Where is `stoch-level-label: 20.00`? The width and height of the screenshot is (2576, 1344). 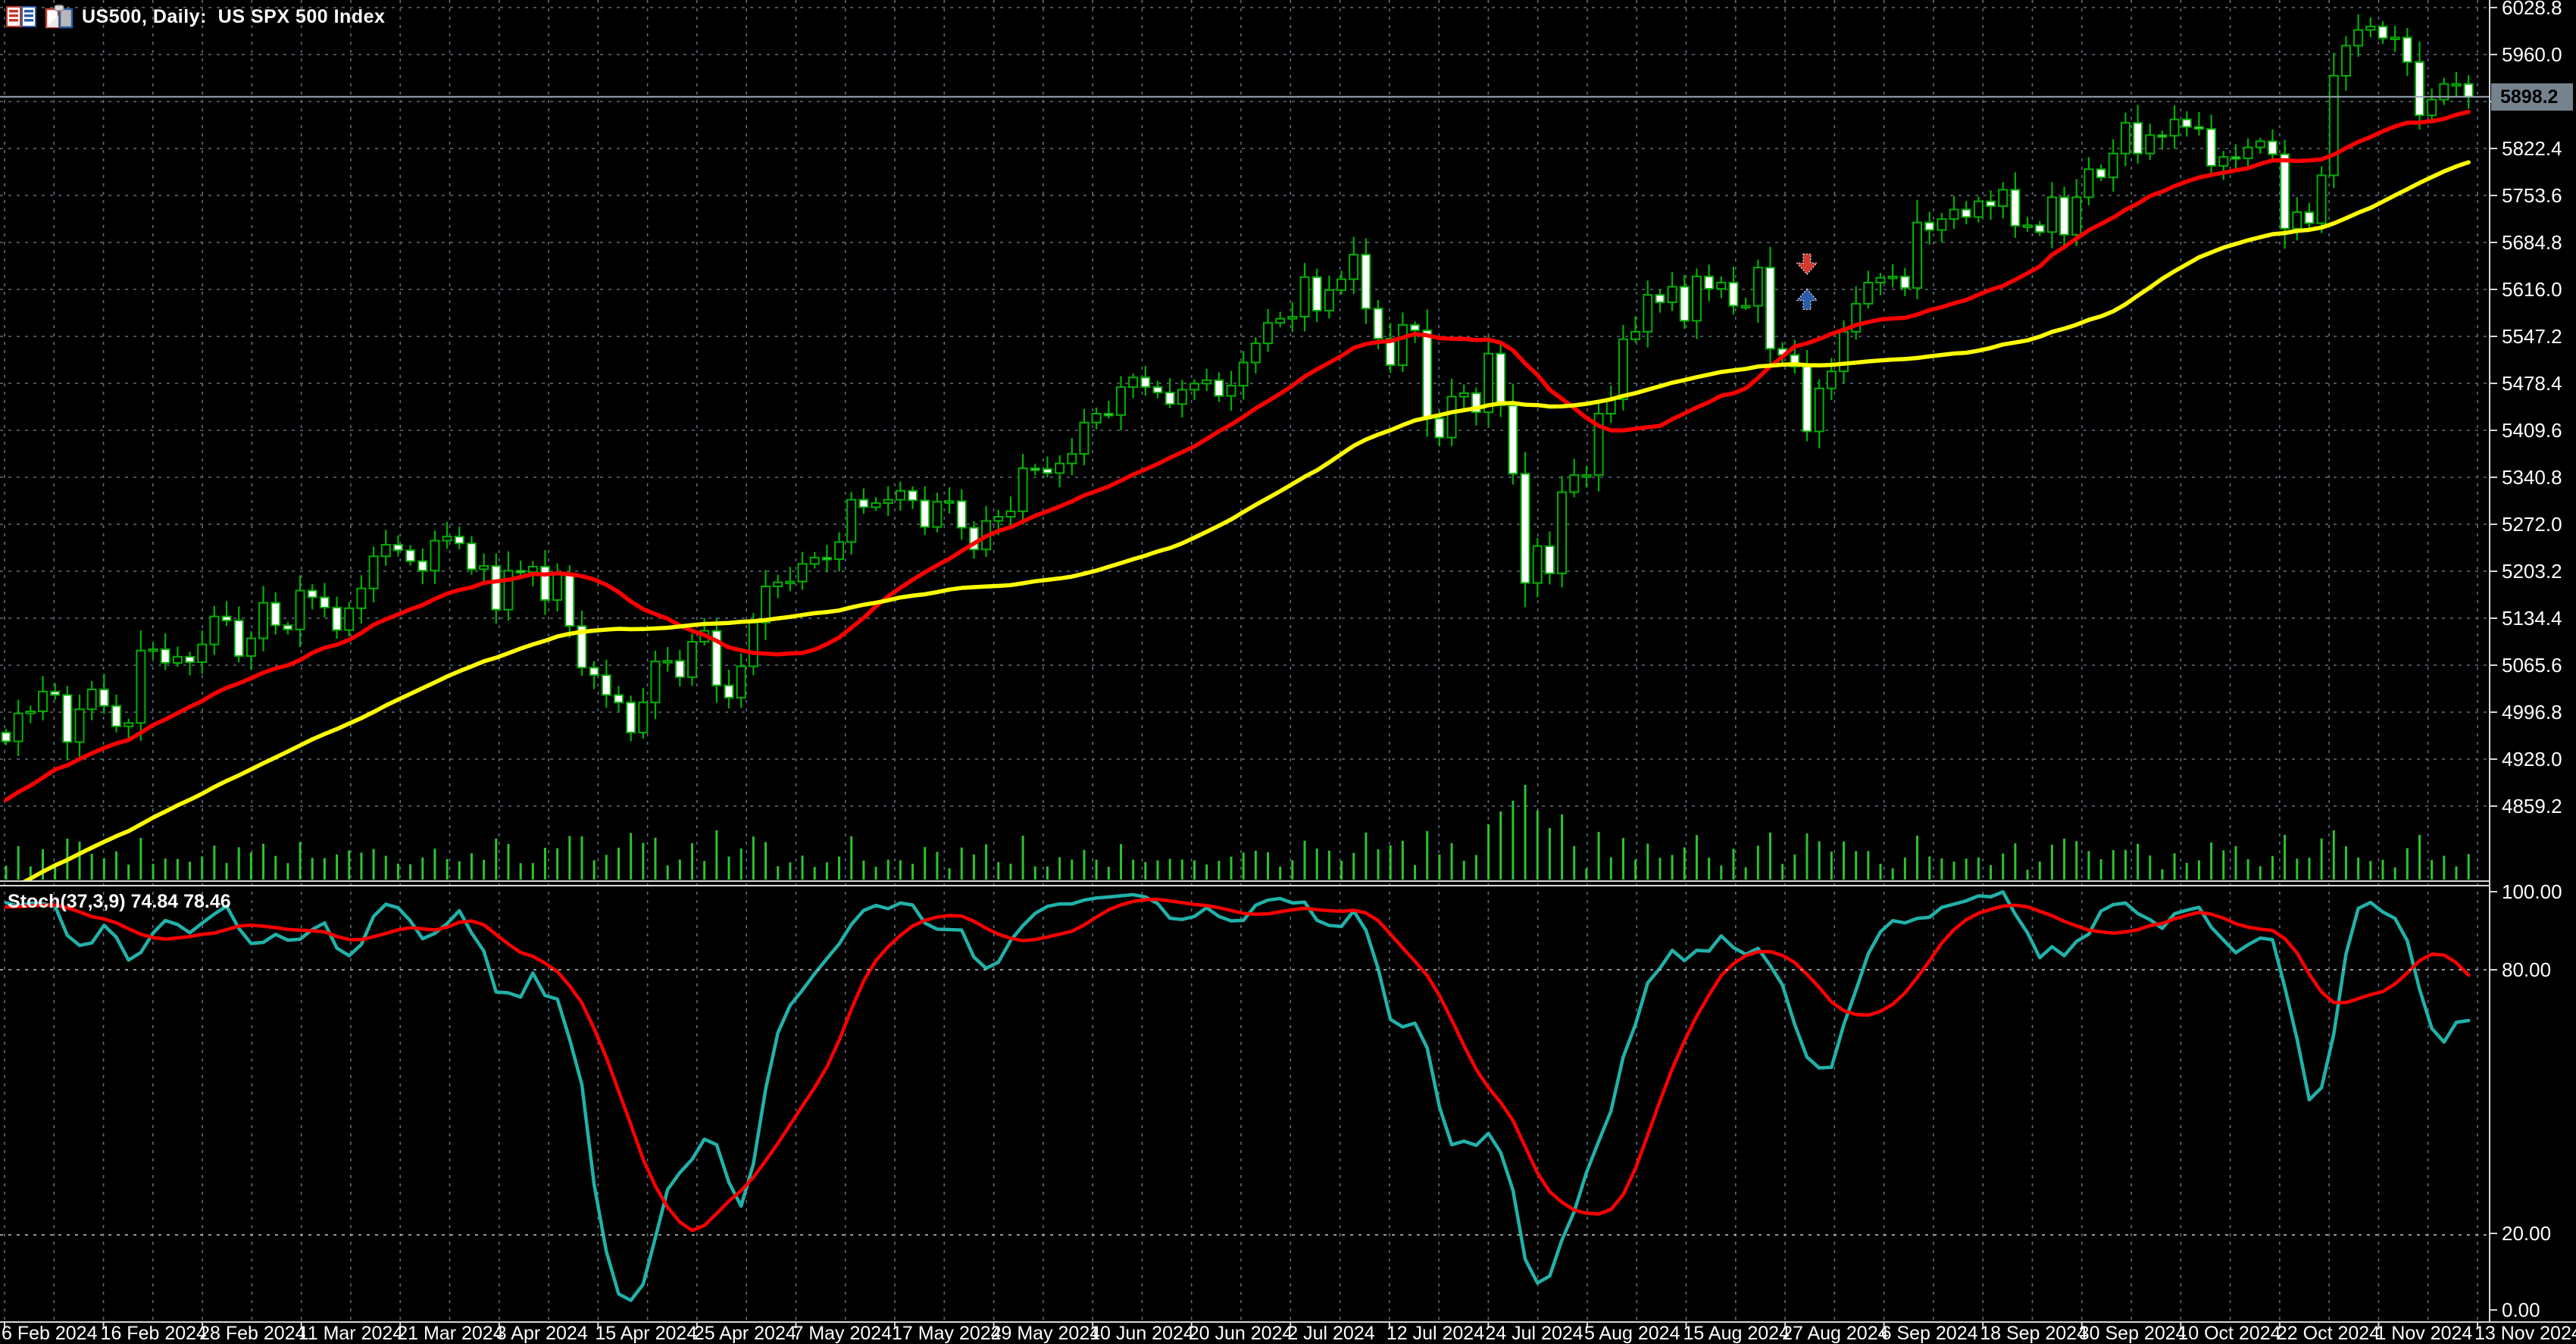 stoch-level-label: 20.00 is located at coordinates (2526, 1233).